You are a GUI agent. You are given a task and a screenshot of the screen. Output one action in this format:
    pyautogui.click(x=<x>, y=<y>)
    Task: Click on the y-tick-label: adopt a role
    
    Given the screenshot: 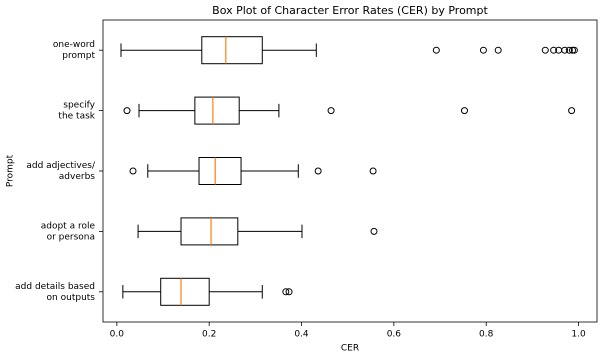 What is the action you would take?
    pyautogui.click(x=68, y=226)
    